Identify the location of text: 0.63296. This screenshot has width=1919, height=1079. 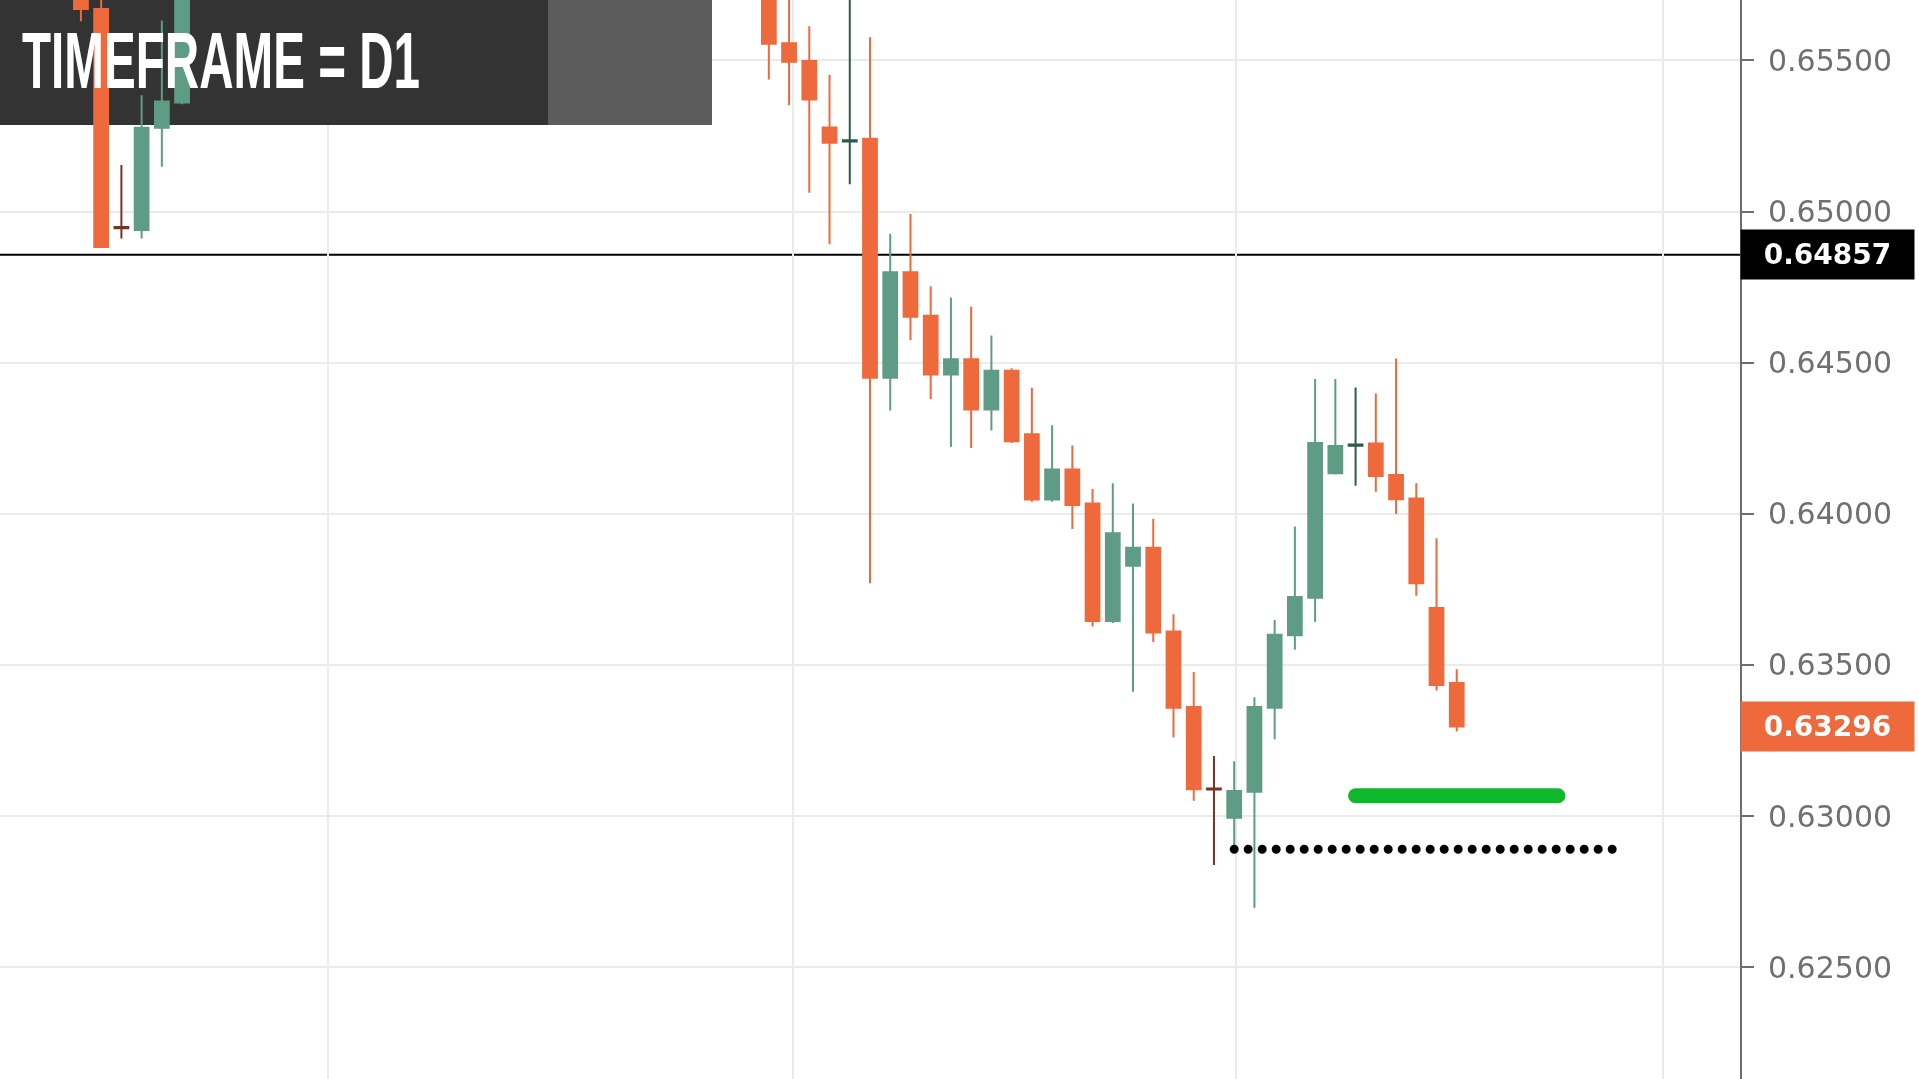
(1827, 726).